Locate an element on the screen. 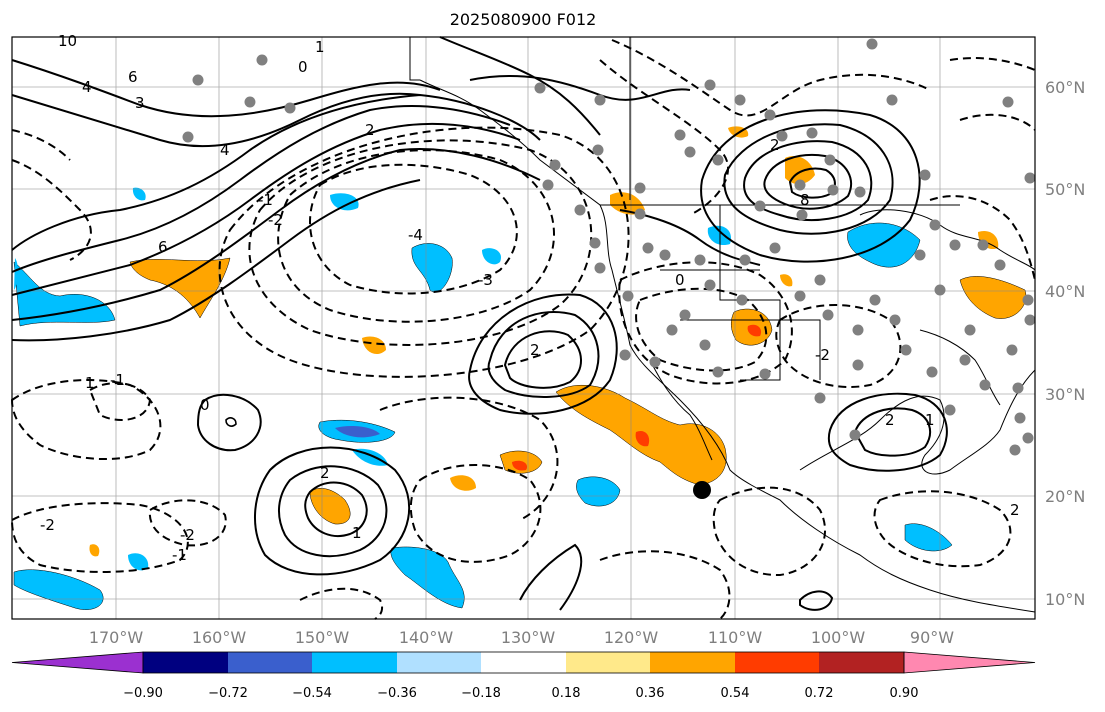 This screenshot has width=1105, height=712. colorbar-tick: −0.54 is located at coordinates (312, 693).